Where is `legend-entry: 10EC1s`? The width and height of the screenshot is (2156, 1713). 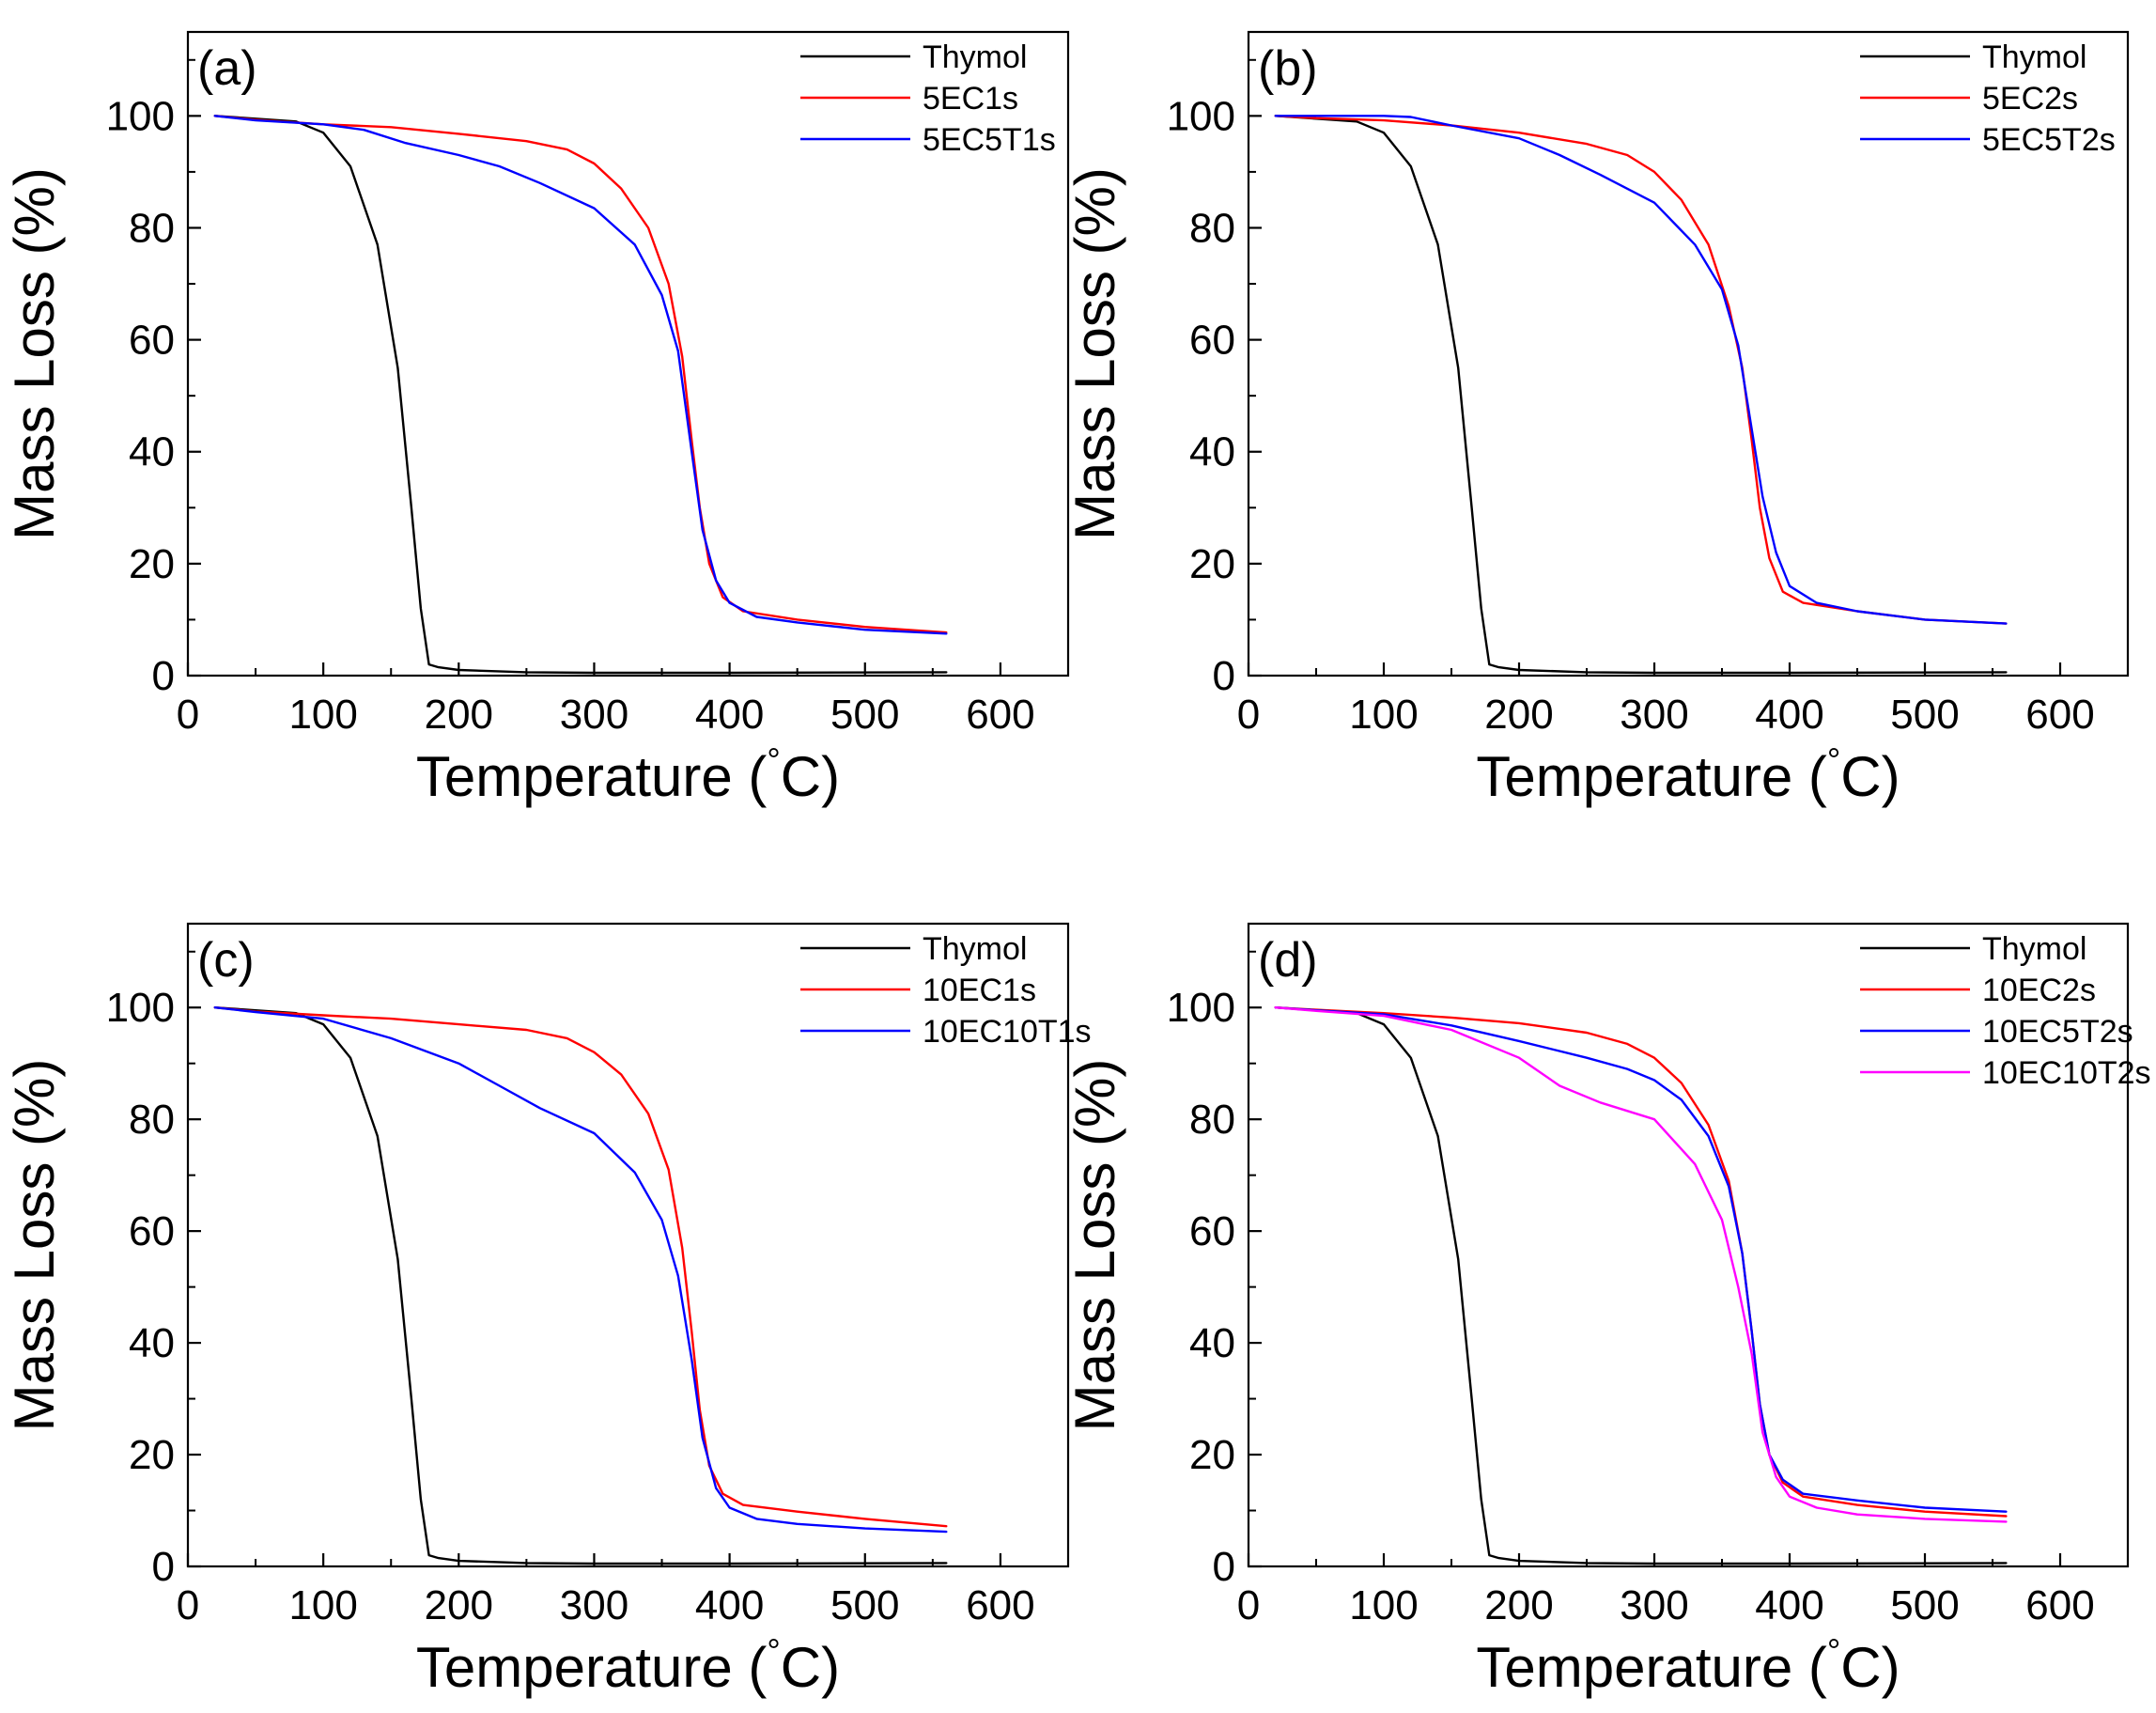 legend-entry: 10EC1s is located at coordinates (980, 990).